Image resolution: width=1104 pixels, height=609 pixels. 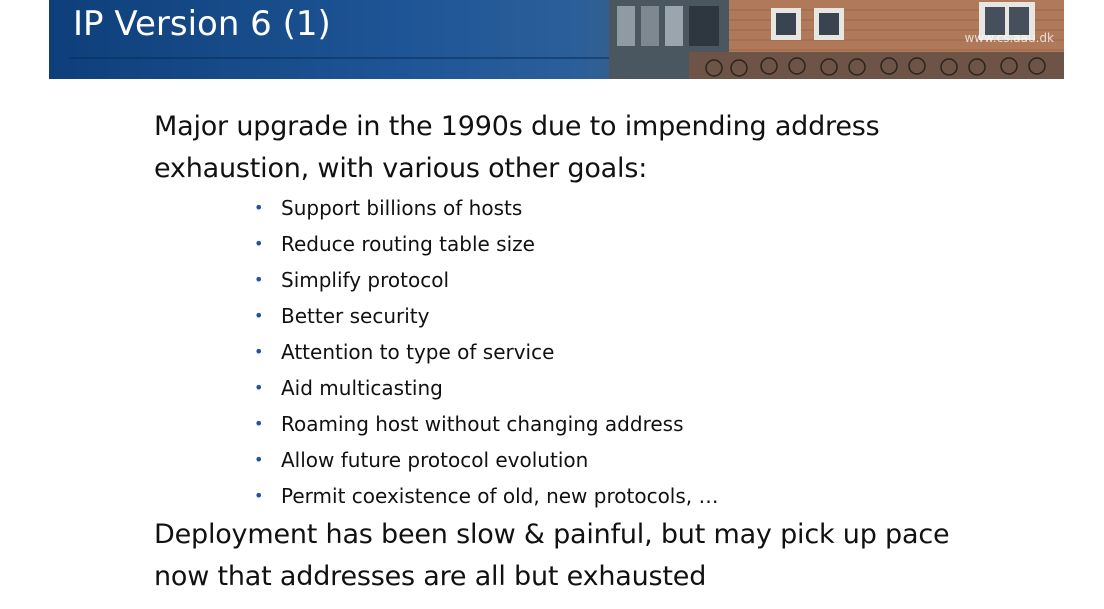 What do you see at coordinates (365, 280) in the screenshot?
I see `list-item-label: Simplify protocol` at bounding box center [365, 280].